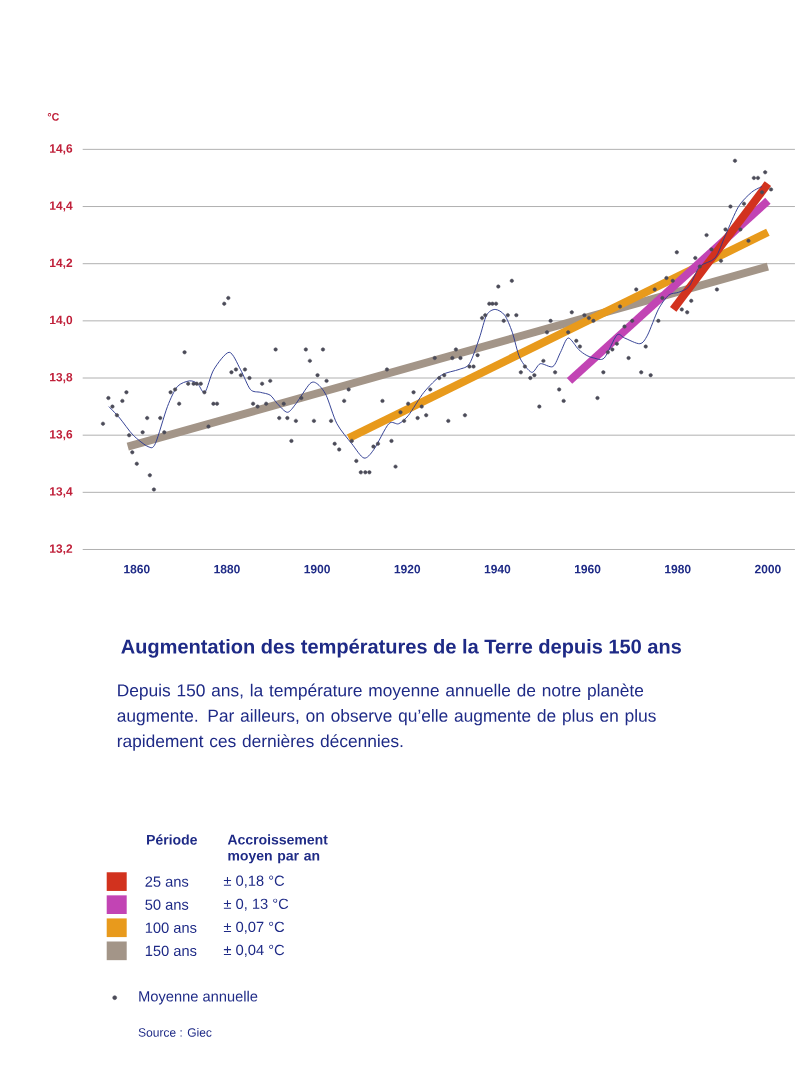  I want to click on y-axis-title: °C, so click(53, 117).